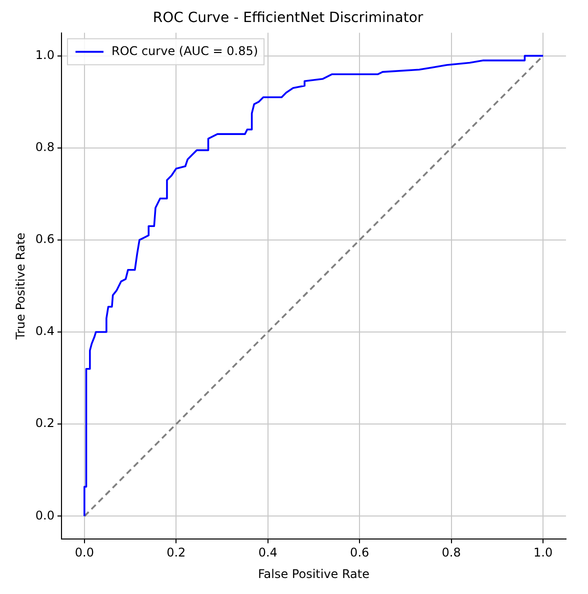  I want to click on y-tick-label: 0.0, so click(44, 515).